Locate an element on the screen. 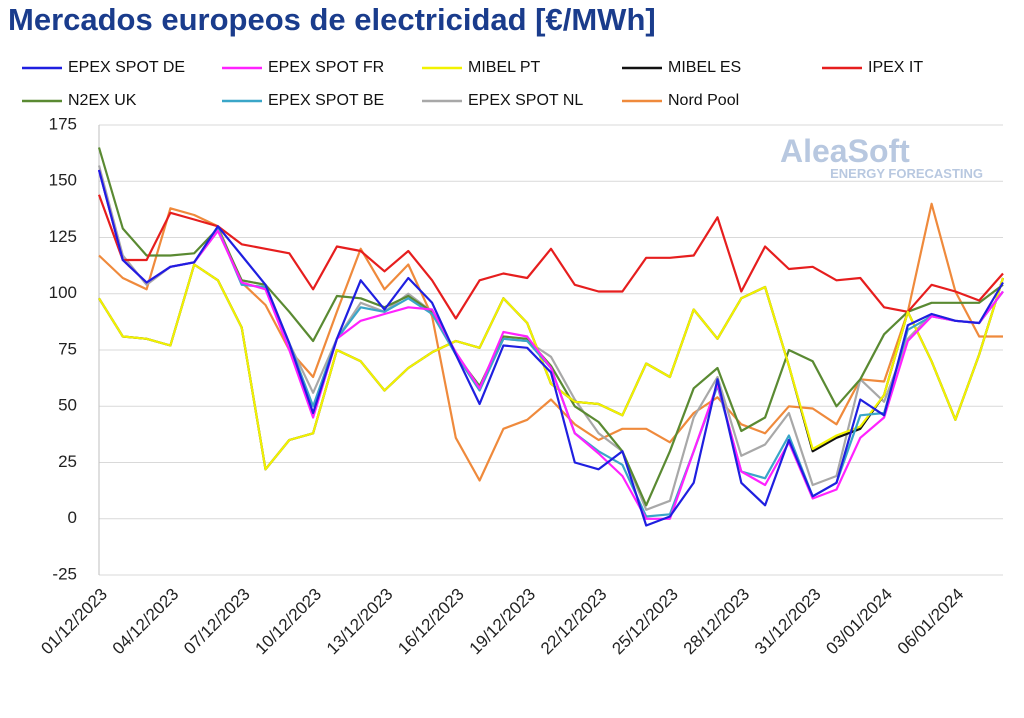  legend-label: IPEX IT is located at coordinates (895, 67).